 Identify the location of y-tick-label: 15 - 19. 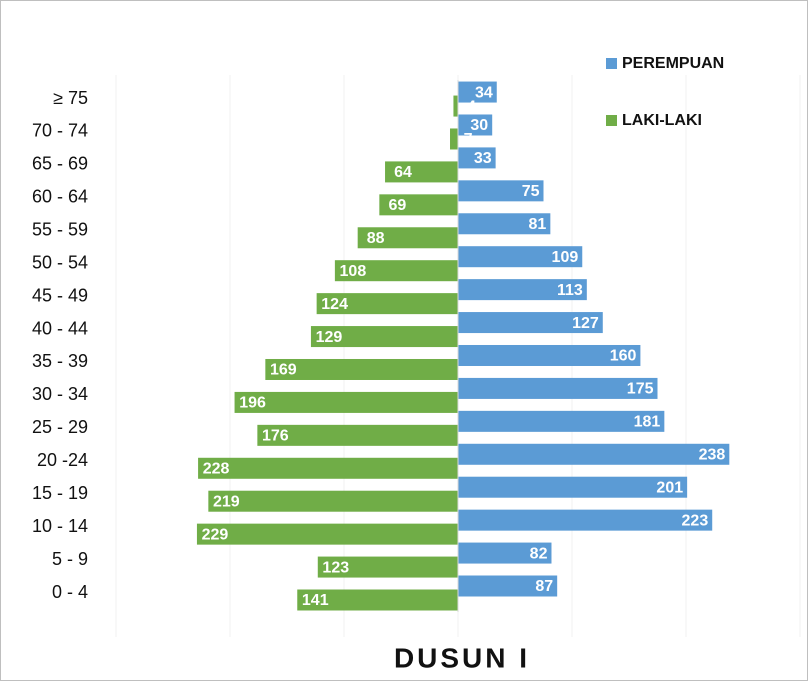
(60, 493).